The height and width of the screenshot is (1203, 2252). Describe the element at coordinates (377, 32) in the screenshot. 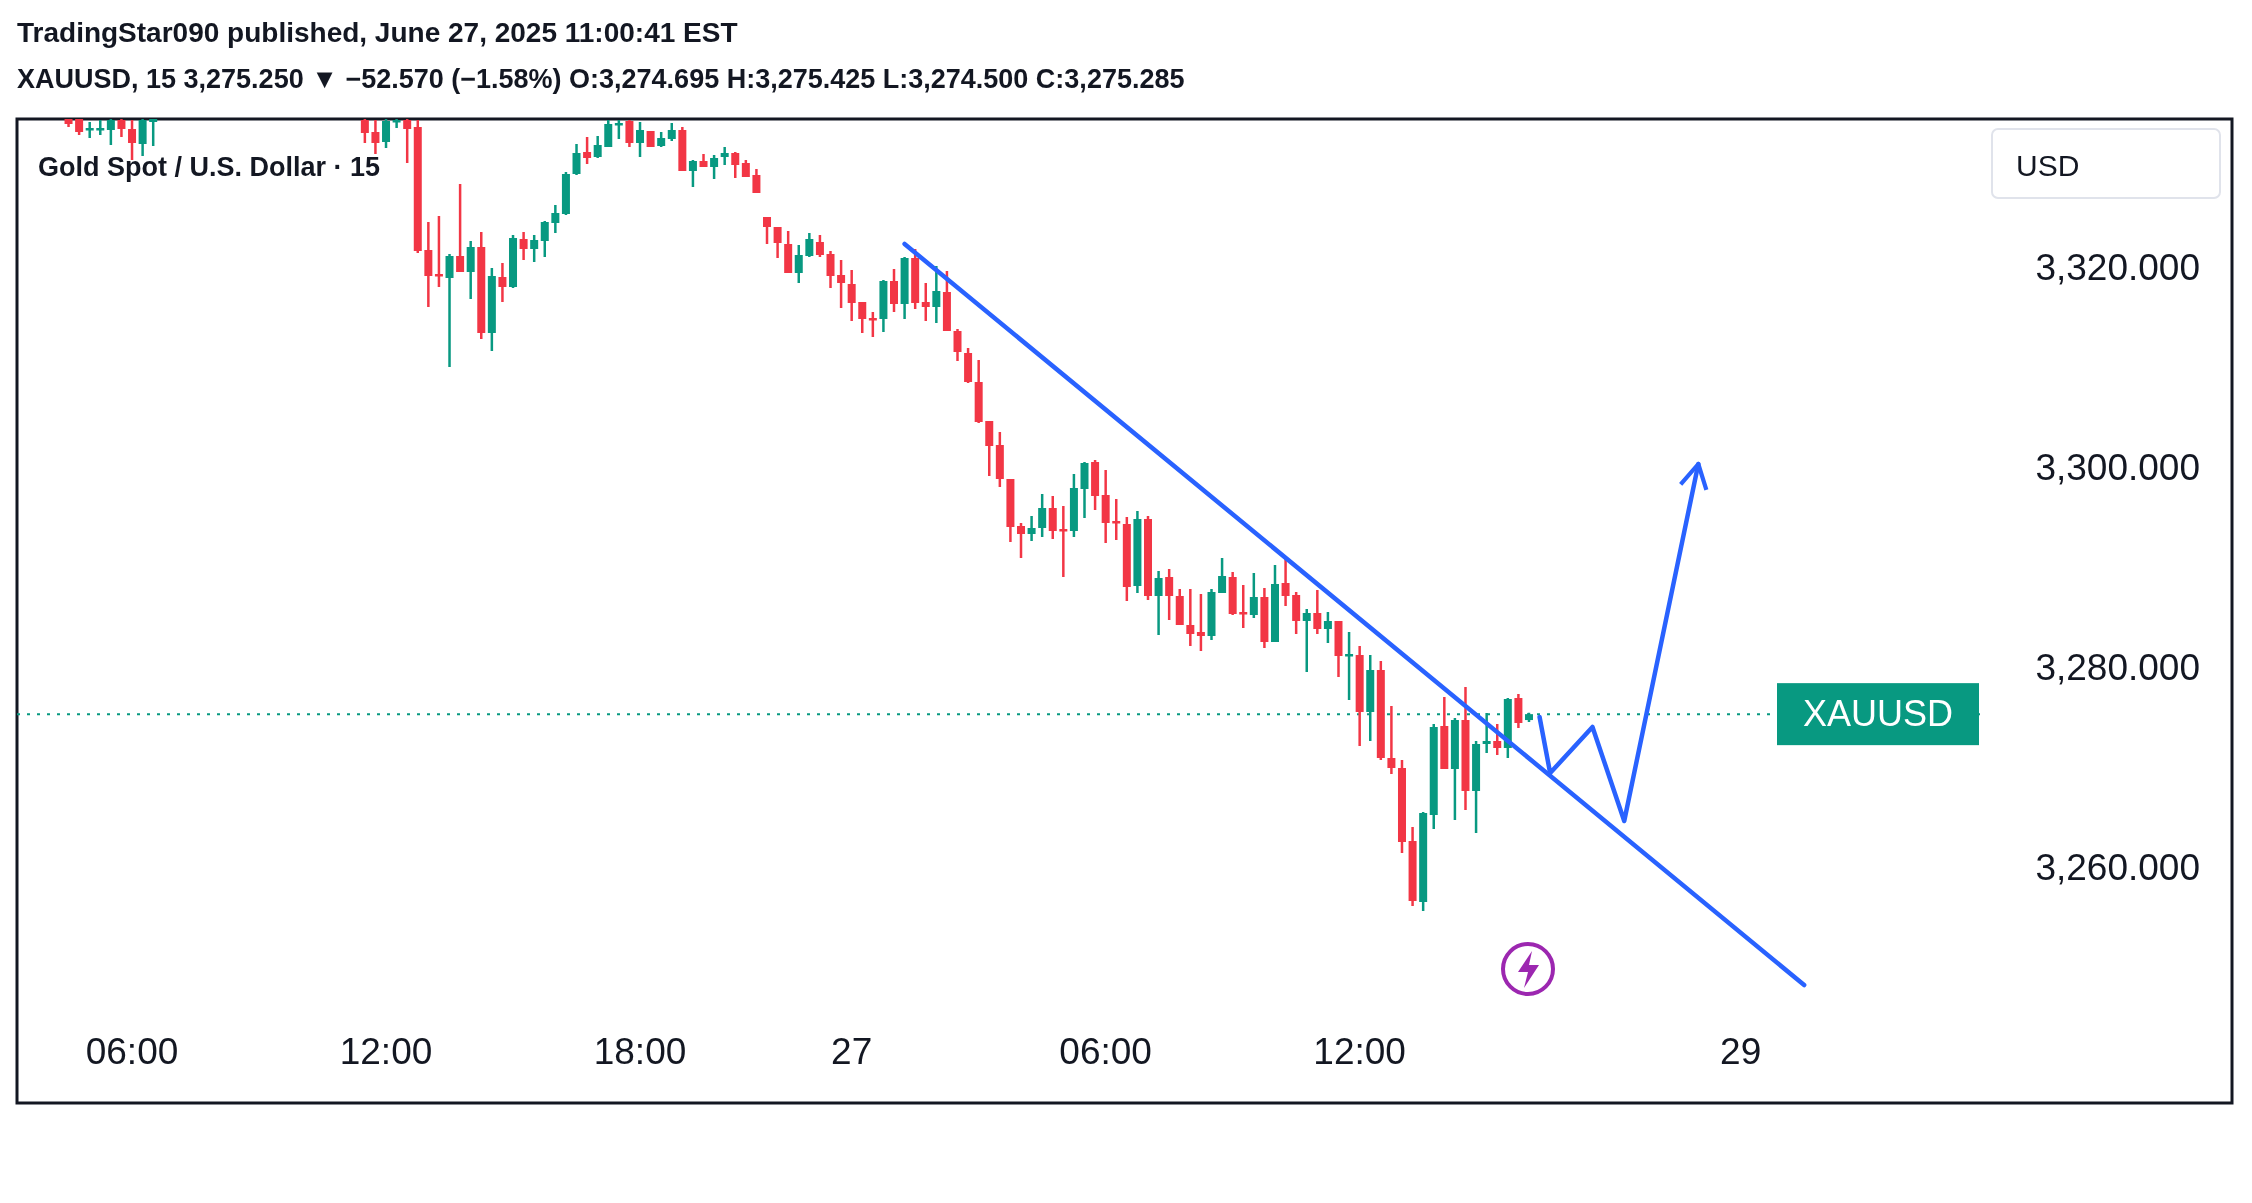

I see `chart-title: TradingStar090 published, June 27, 2025 11:00:41 EST` at that location.